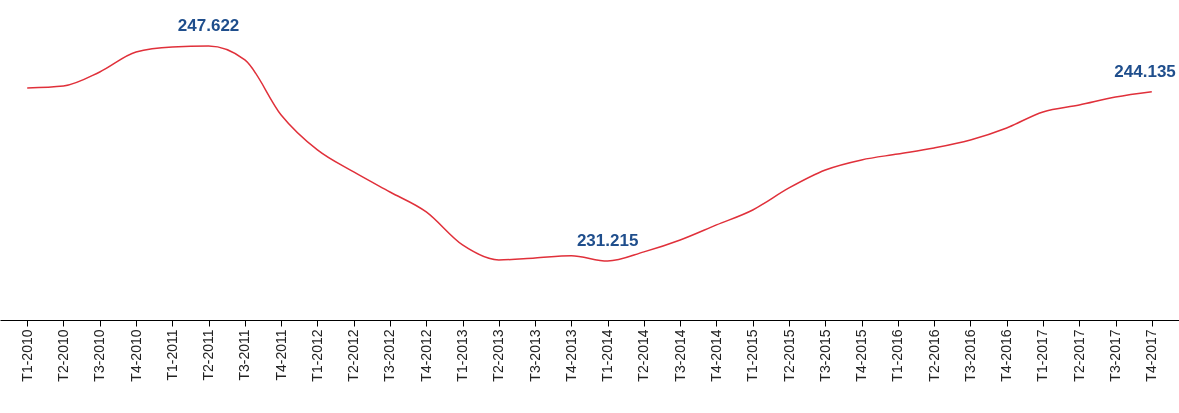  Describe the element at coordinates (933, 355) in the screenshot. I see `x-tick-label: T2-2016` at that location.